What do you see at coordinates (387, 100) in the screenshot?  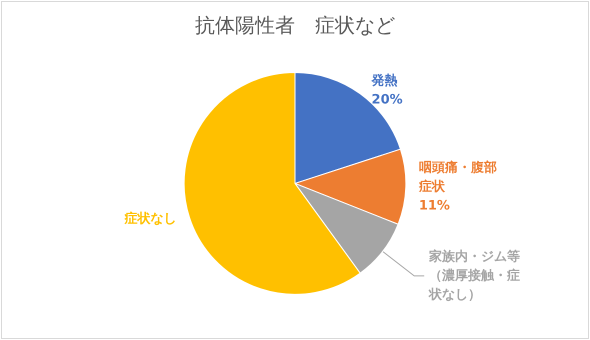 I see `data-label: 20%` at bounding box center [387, 100].